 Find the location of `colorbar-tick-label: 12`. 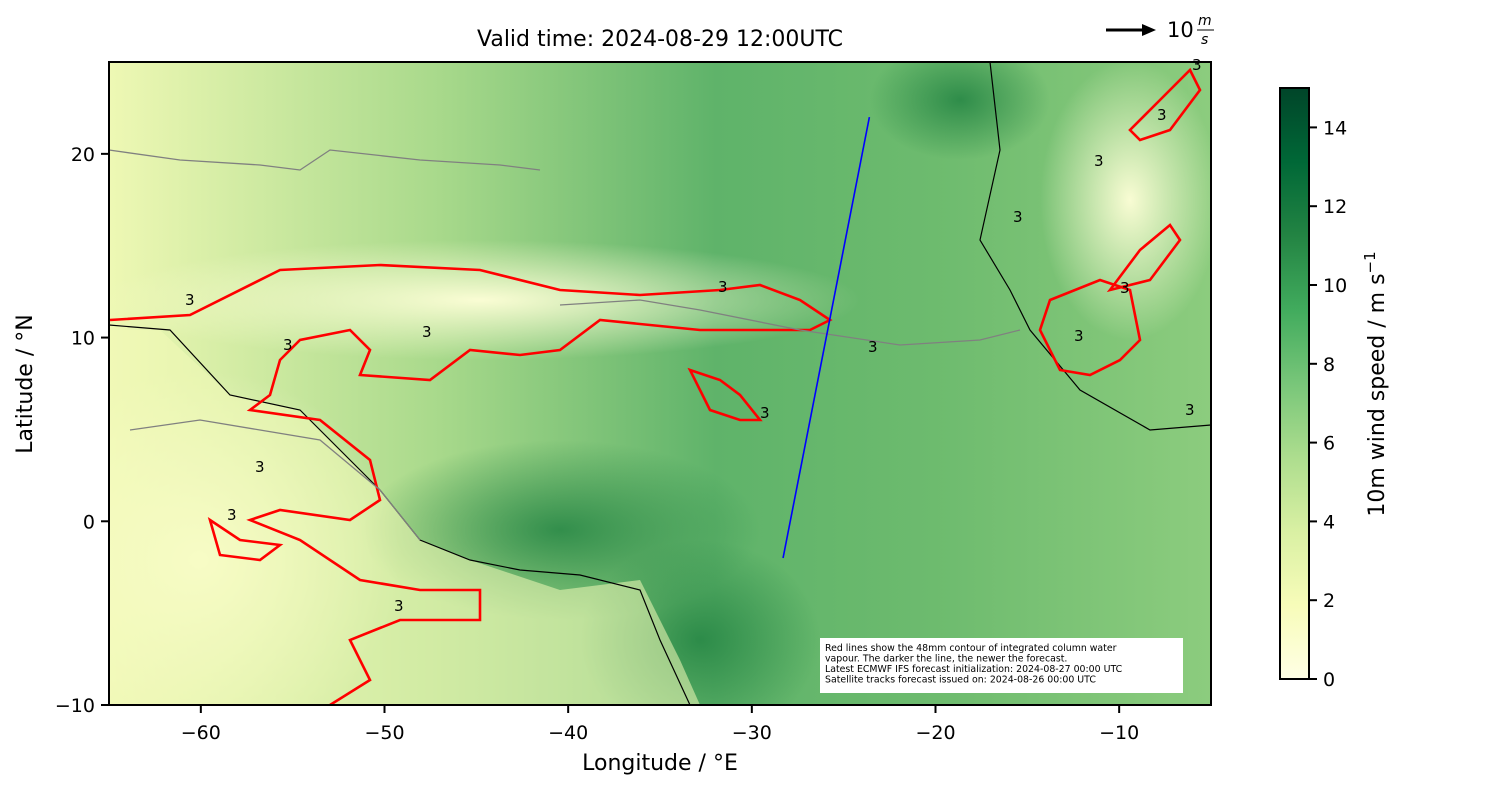

colorbar-tick-label: 12 is located at coordinates (1335, 207).